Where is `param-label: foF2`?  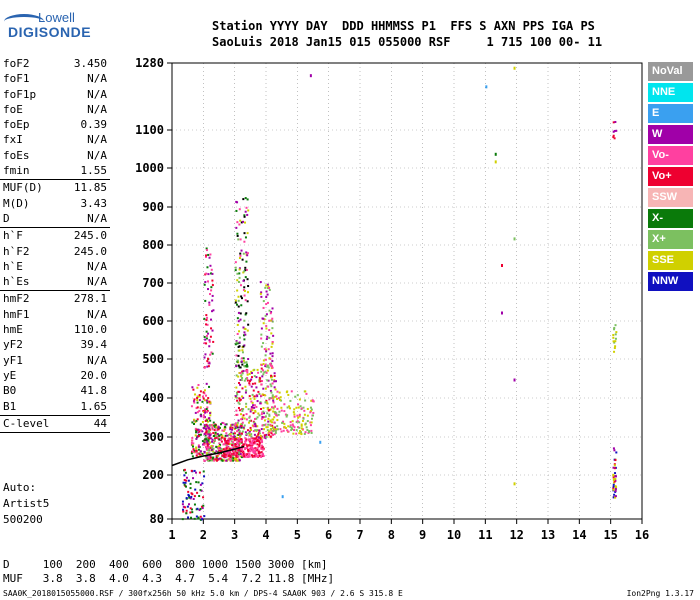 param-label: foF2 is located at coordinates (16, 63).